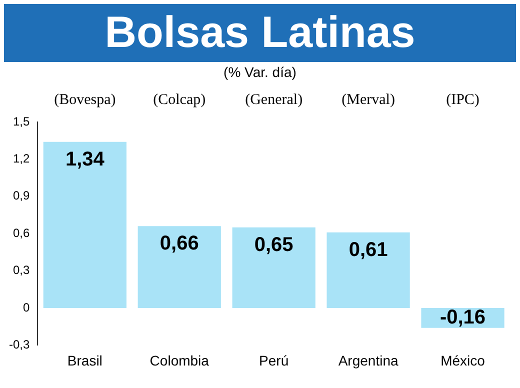 Image resolution: width=520 pixels, height=388 pixels. What do you see at coordinates (260, 72) in the screenshot?
I see `chart-subtitle: (% Var. día)` at bounding box center [260, 72].